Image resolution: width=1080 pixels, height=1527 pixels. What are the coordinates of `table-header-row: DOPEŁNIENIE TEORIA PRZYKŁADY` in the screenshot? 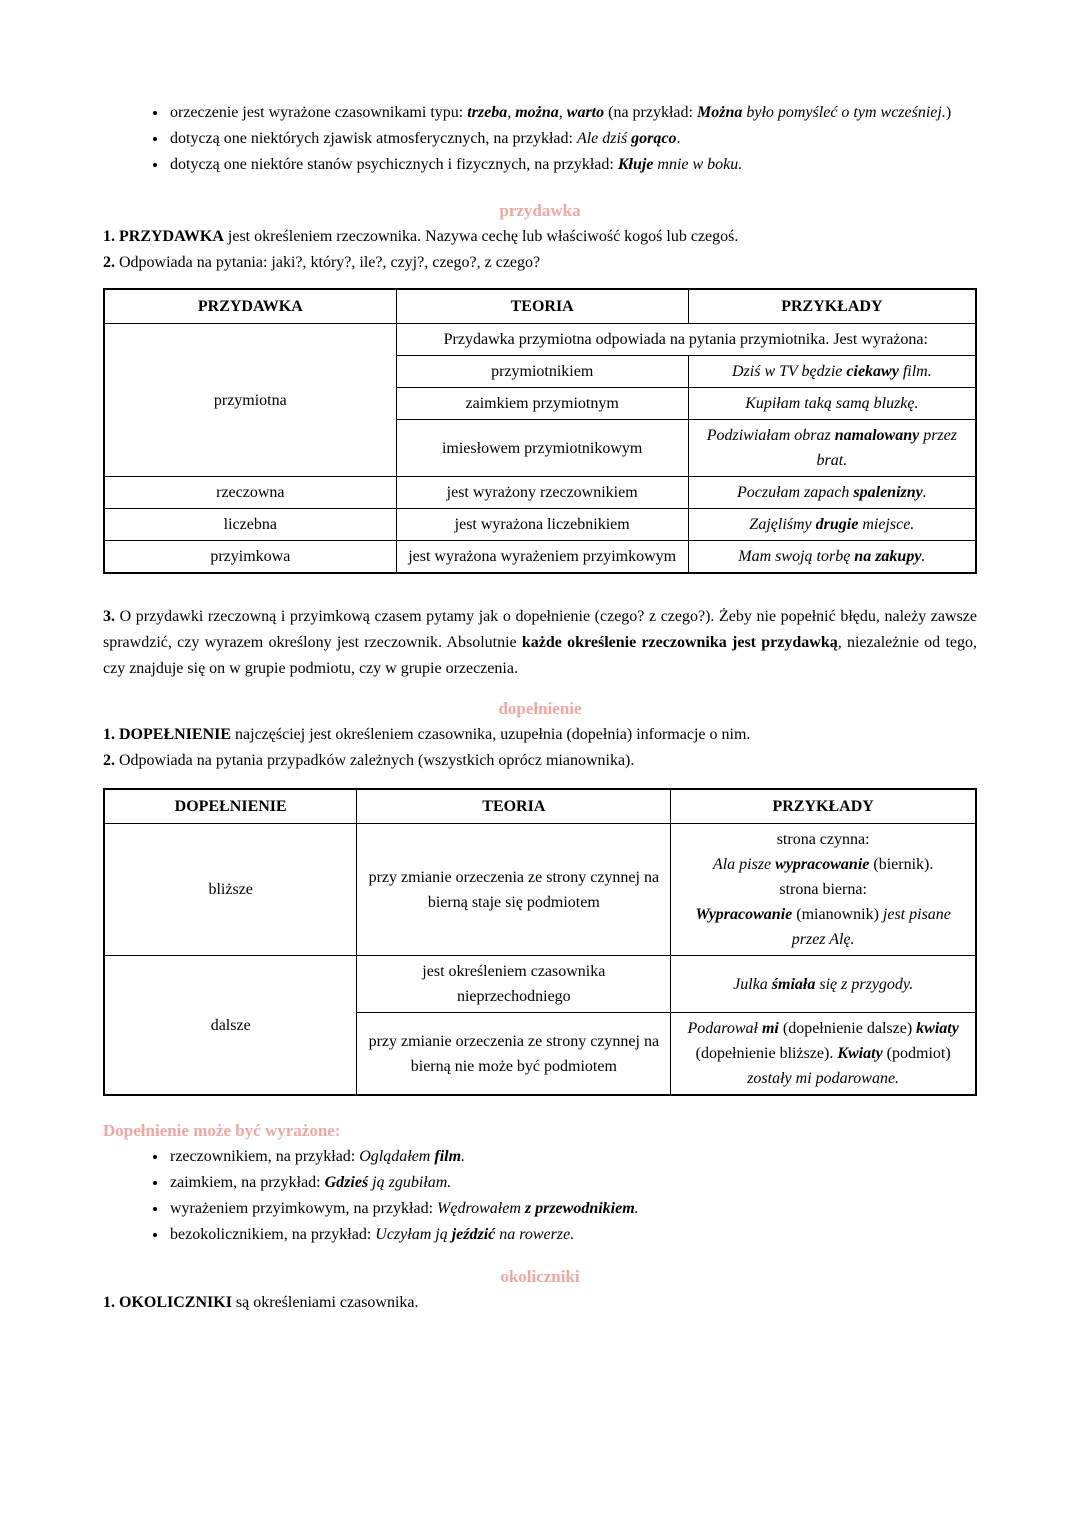 It's located at (540, 806).